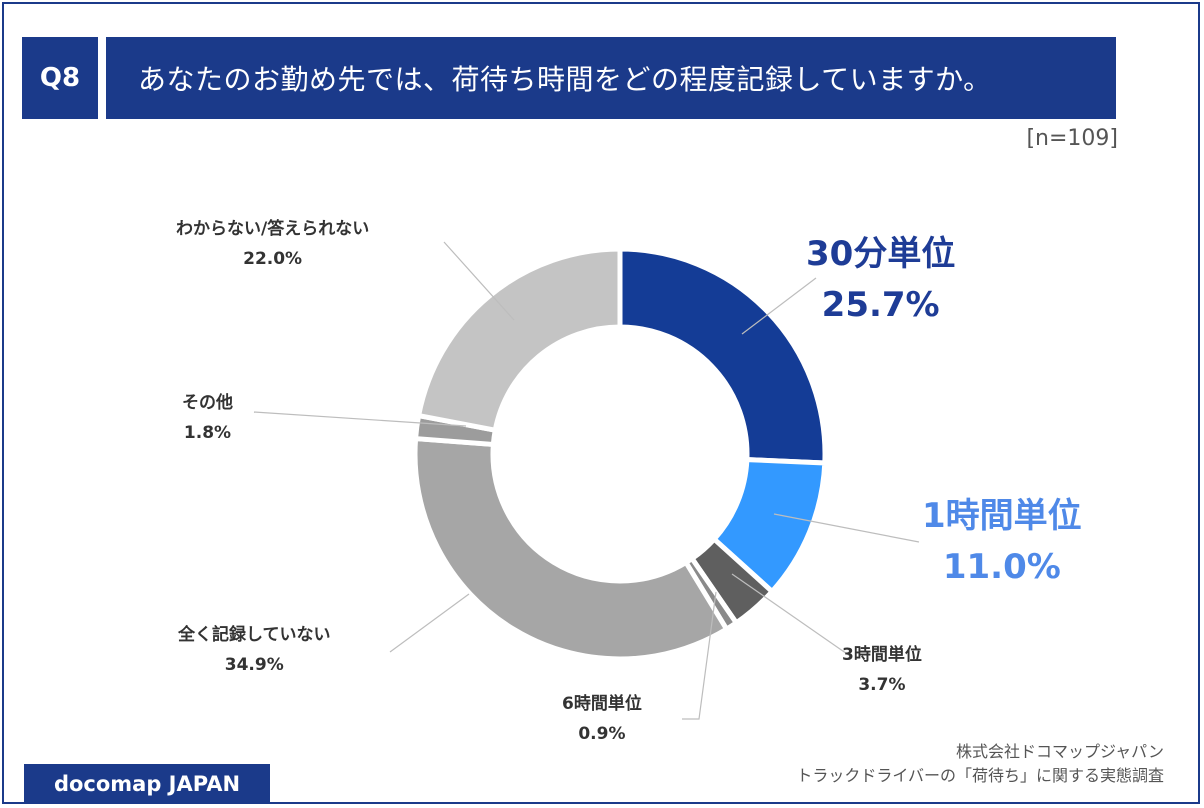 This screenshot has height=808, width=1204. Describe the element at coordinates (602, 704) in the screenshot. I see `slice-name: 6時間単位` at that location.